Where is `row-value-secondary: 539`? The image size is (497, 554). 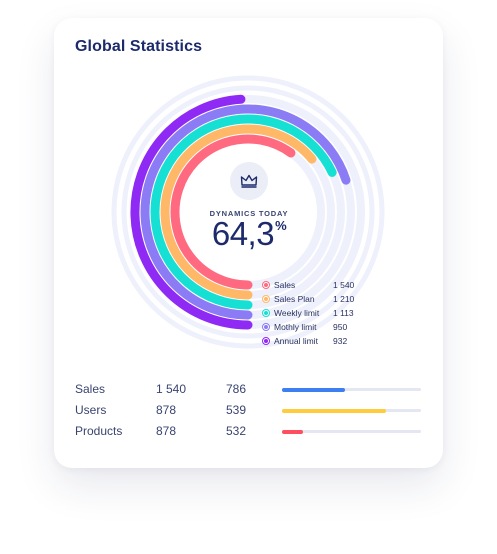
row-value-secondary: 539 is located at coordinates (236, 410).